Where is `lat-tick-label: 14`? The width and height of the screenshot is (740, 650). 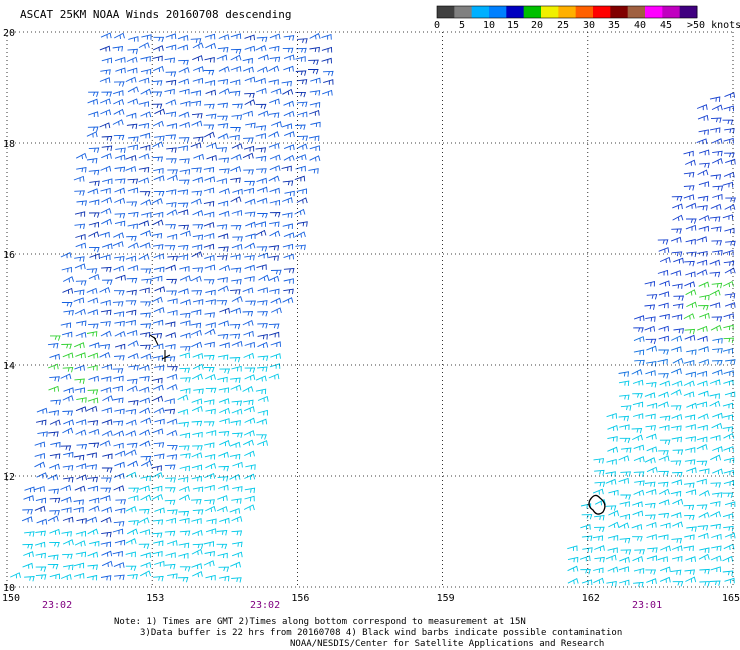
lat-tick-label: 14 is located at coordinates (9, 366).